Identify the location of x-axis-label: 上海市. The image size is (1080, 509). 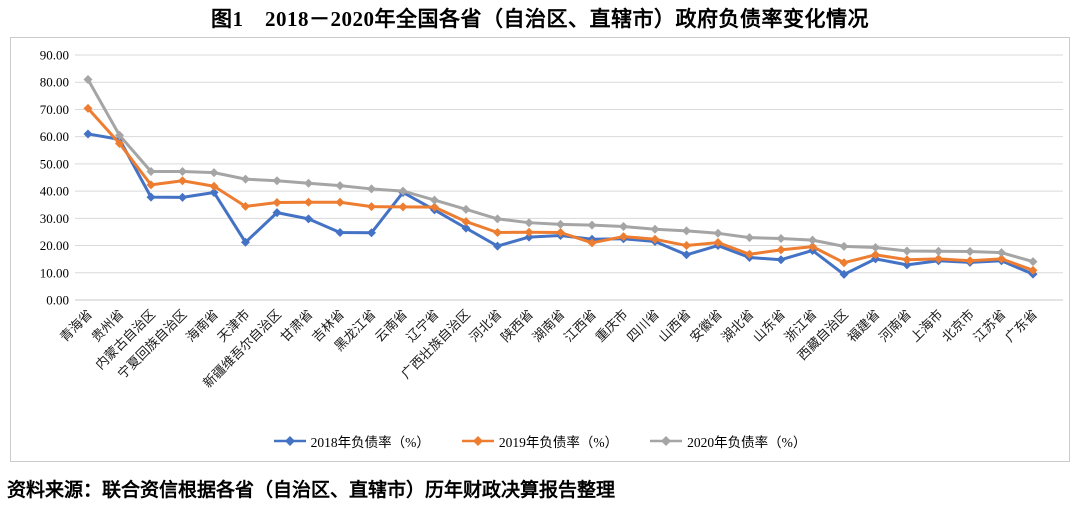
(926, 326).